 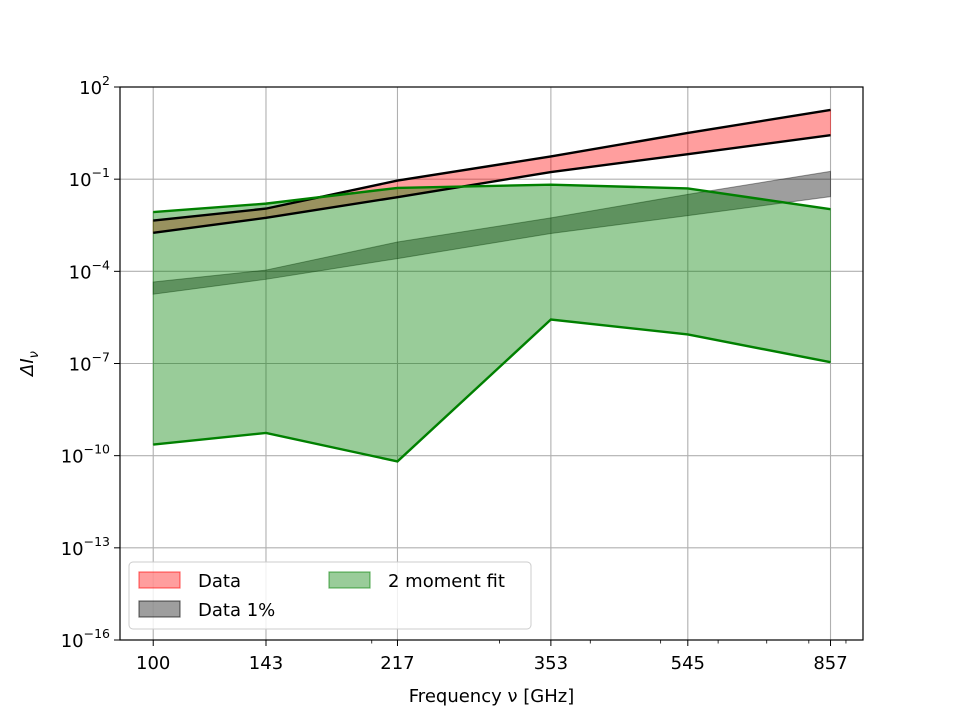 What do you see at coordinates (266, 663) in the screenshot?
I see `x-tick-label: 143` at bounding box center [266, 663].